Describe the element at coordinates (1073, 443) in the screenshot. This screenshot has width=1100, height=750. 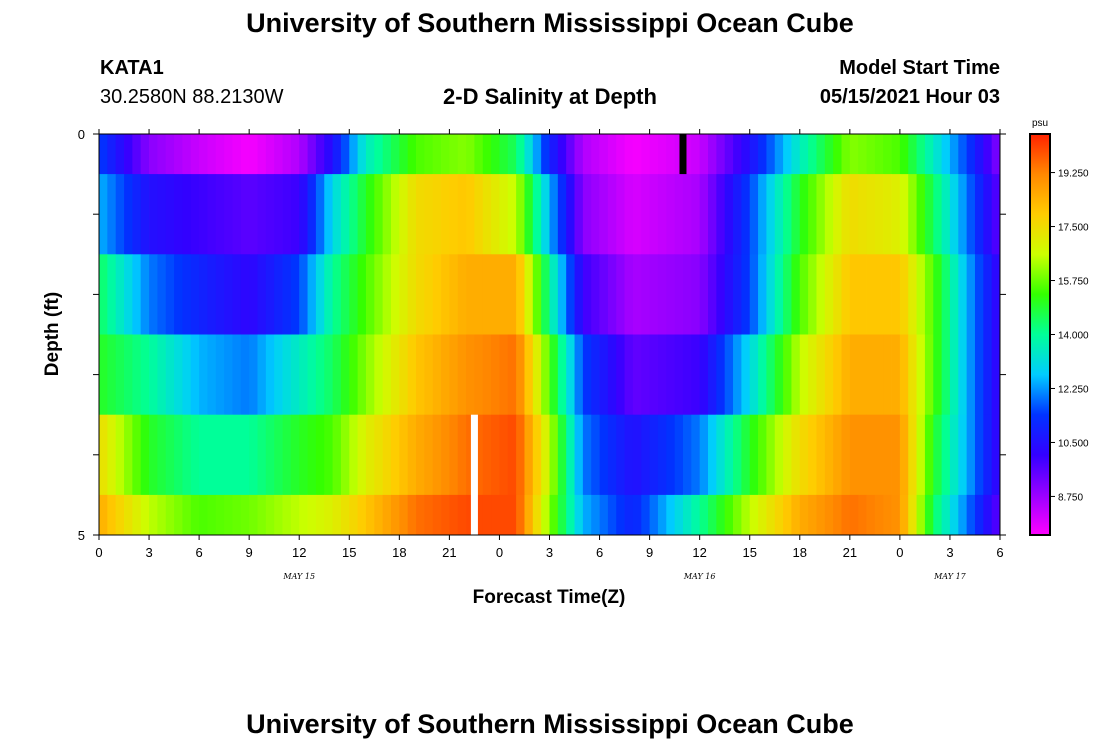
I see `colorbar-tick-label: 10.500` at that location.